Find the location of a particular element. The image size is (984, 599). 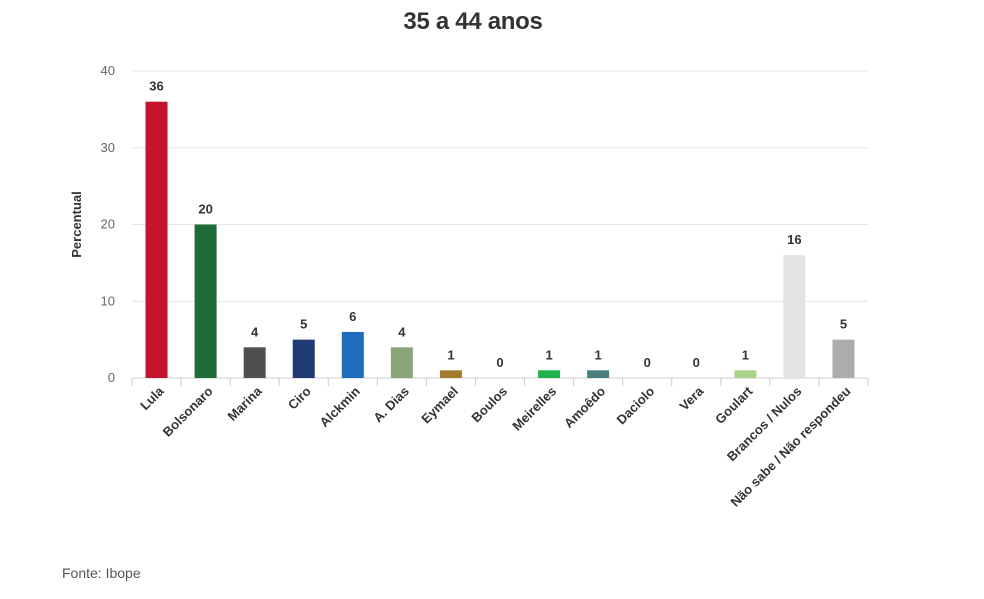

bar-goulart is located at coordinates (745, 374).